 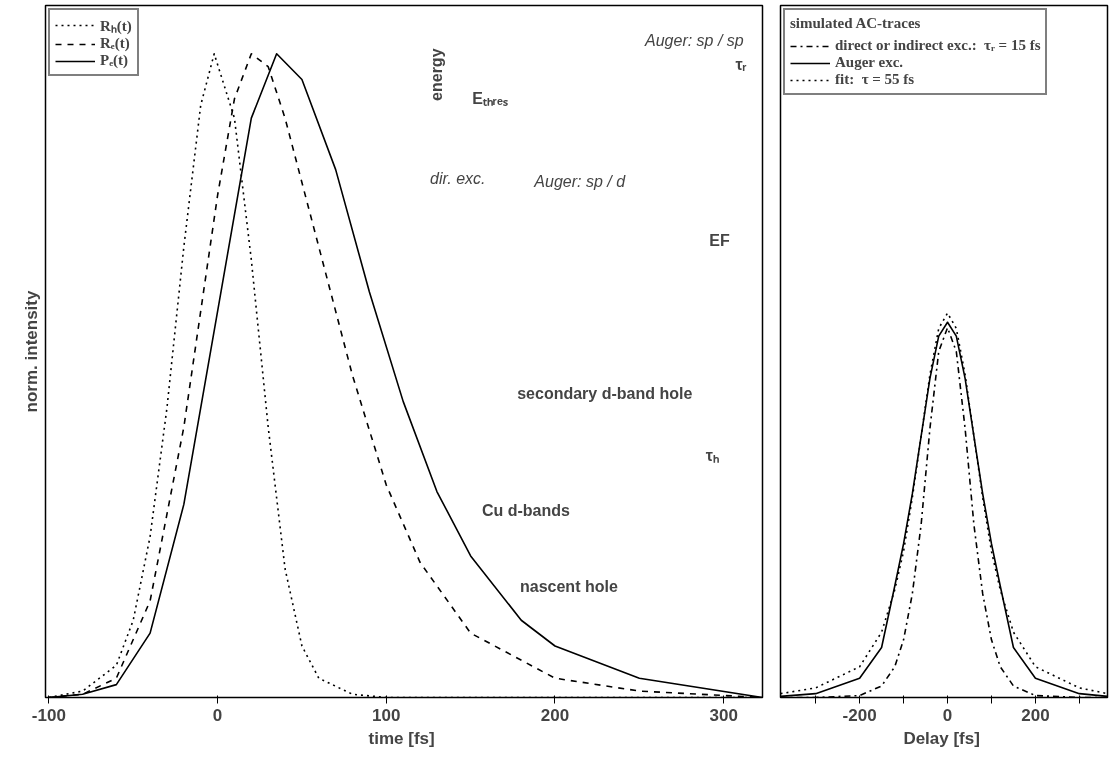 What do you see at coordinates (490, 99) in the screenshot?
I see `annotation: Eₜₕᵣₑₛ` at bounding box center [490, 99].